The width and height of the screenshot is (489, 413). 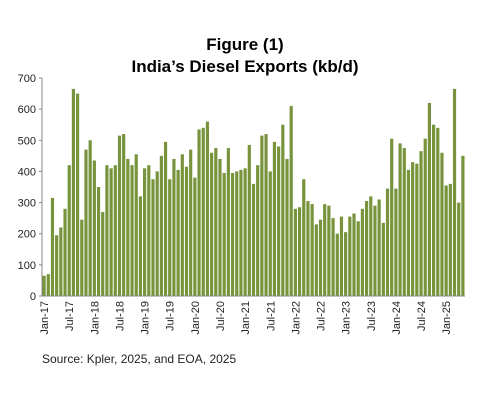 I want to click on x-tick-label: Jan-19, so click(x=146, y=318).